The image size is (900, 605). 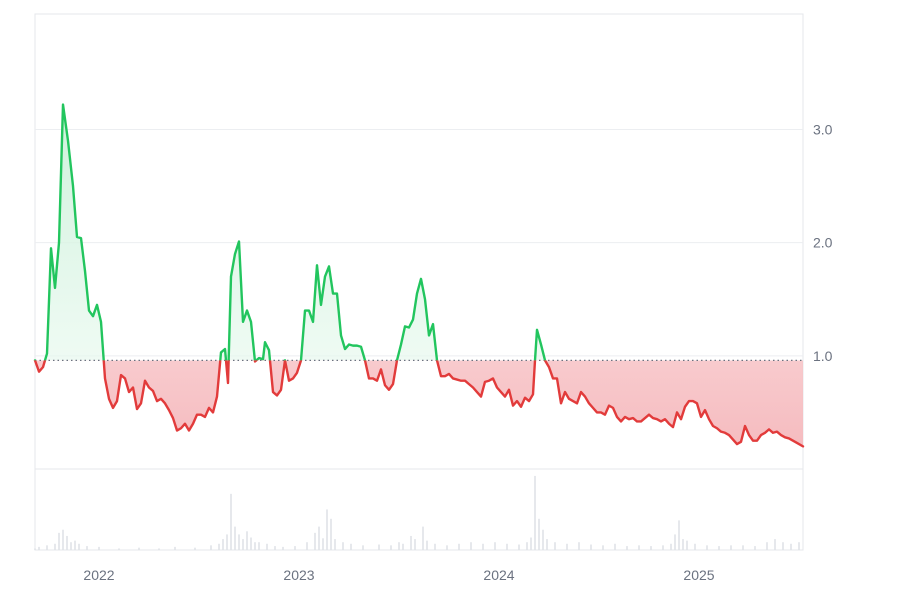 I want to click on x-tick-label: 2022, so click(x=98, y=575).